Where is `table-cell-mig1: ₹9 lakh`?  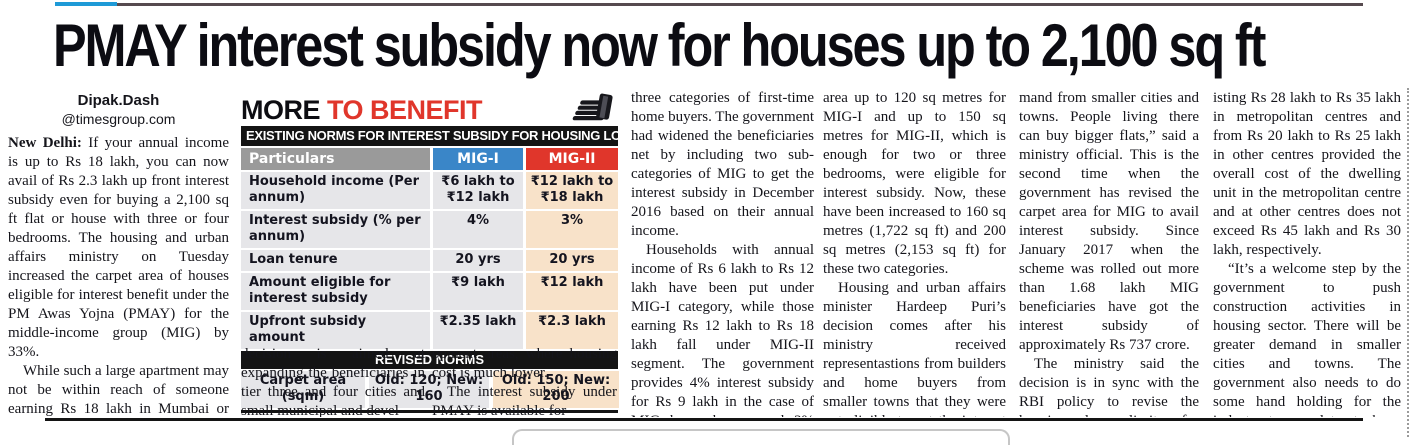
table-cell-mig1: ₹9 lakh is located at coordinates (478, 291).